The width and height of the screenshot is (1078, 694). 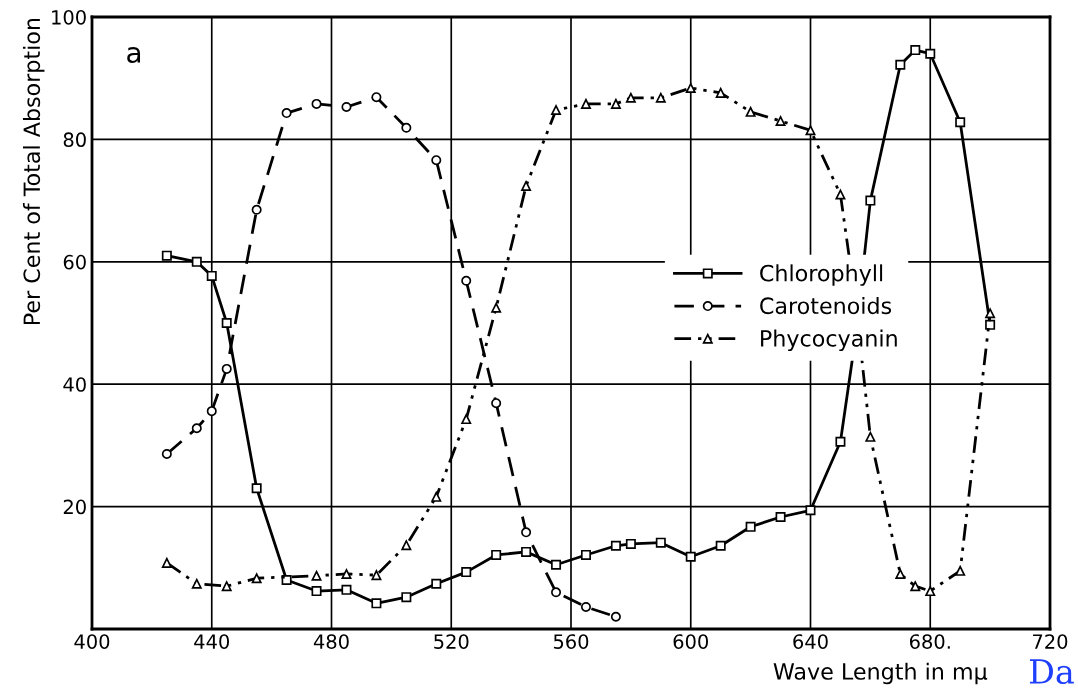 What do you see at coordinates (74, 384) in the screenshot?
I see `y-tick-label: 40` at bounding box center [74, 384].